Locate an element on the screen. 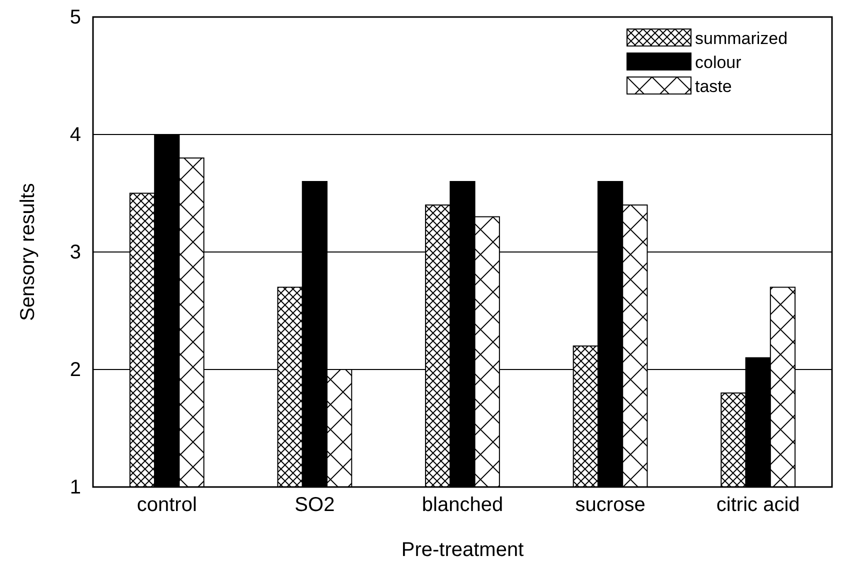  x-tick-label: citric acid is located at coordinates (758, 505).